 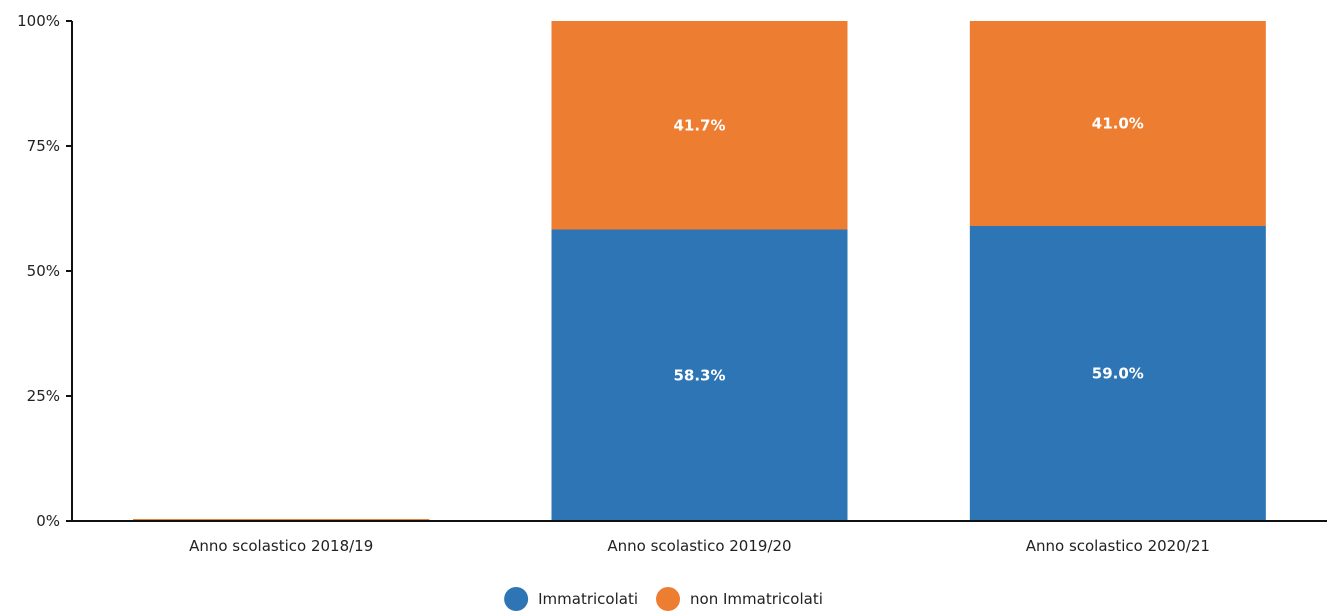 What do you see at coordinates (281, 546) in the screenshot?
I see `x-tick-label-0: Anno scolastico 2018/19` at bounding box center [281, 546].